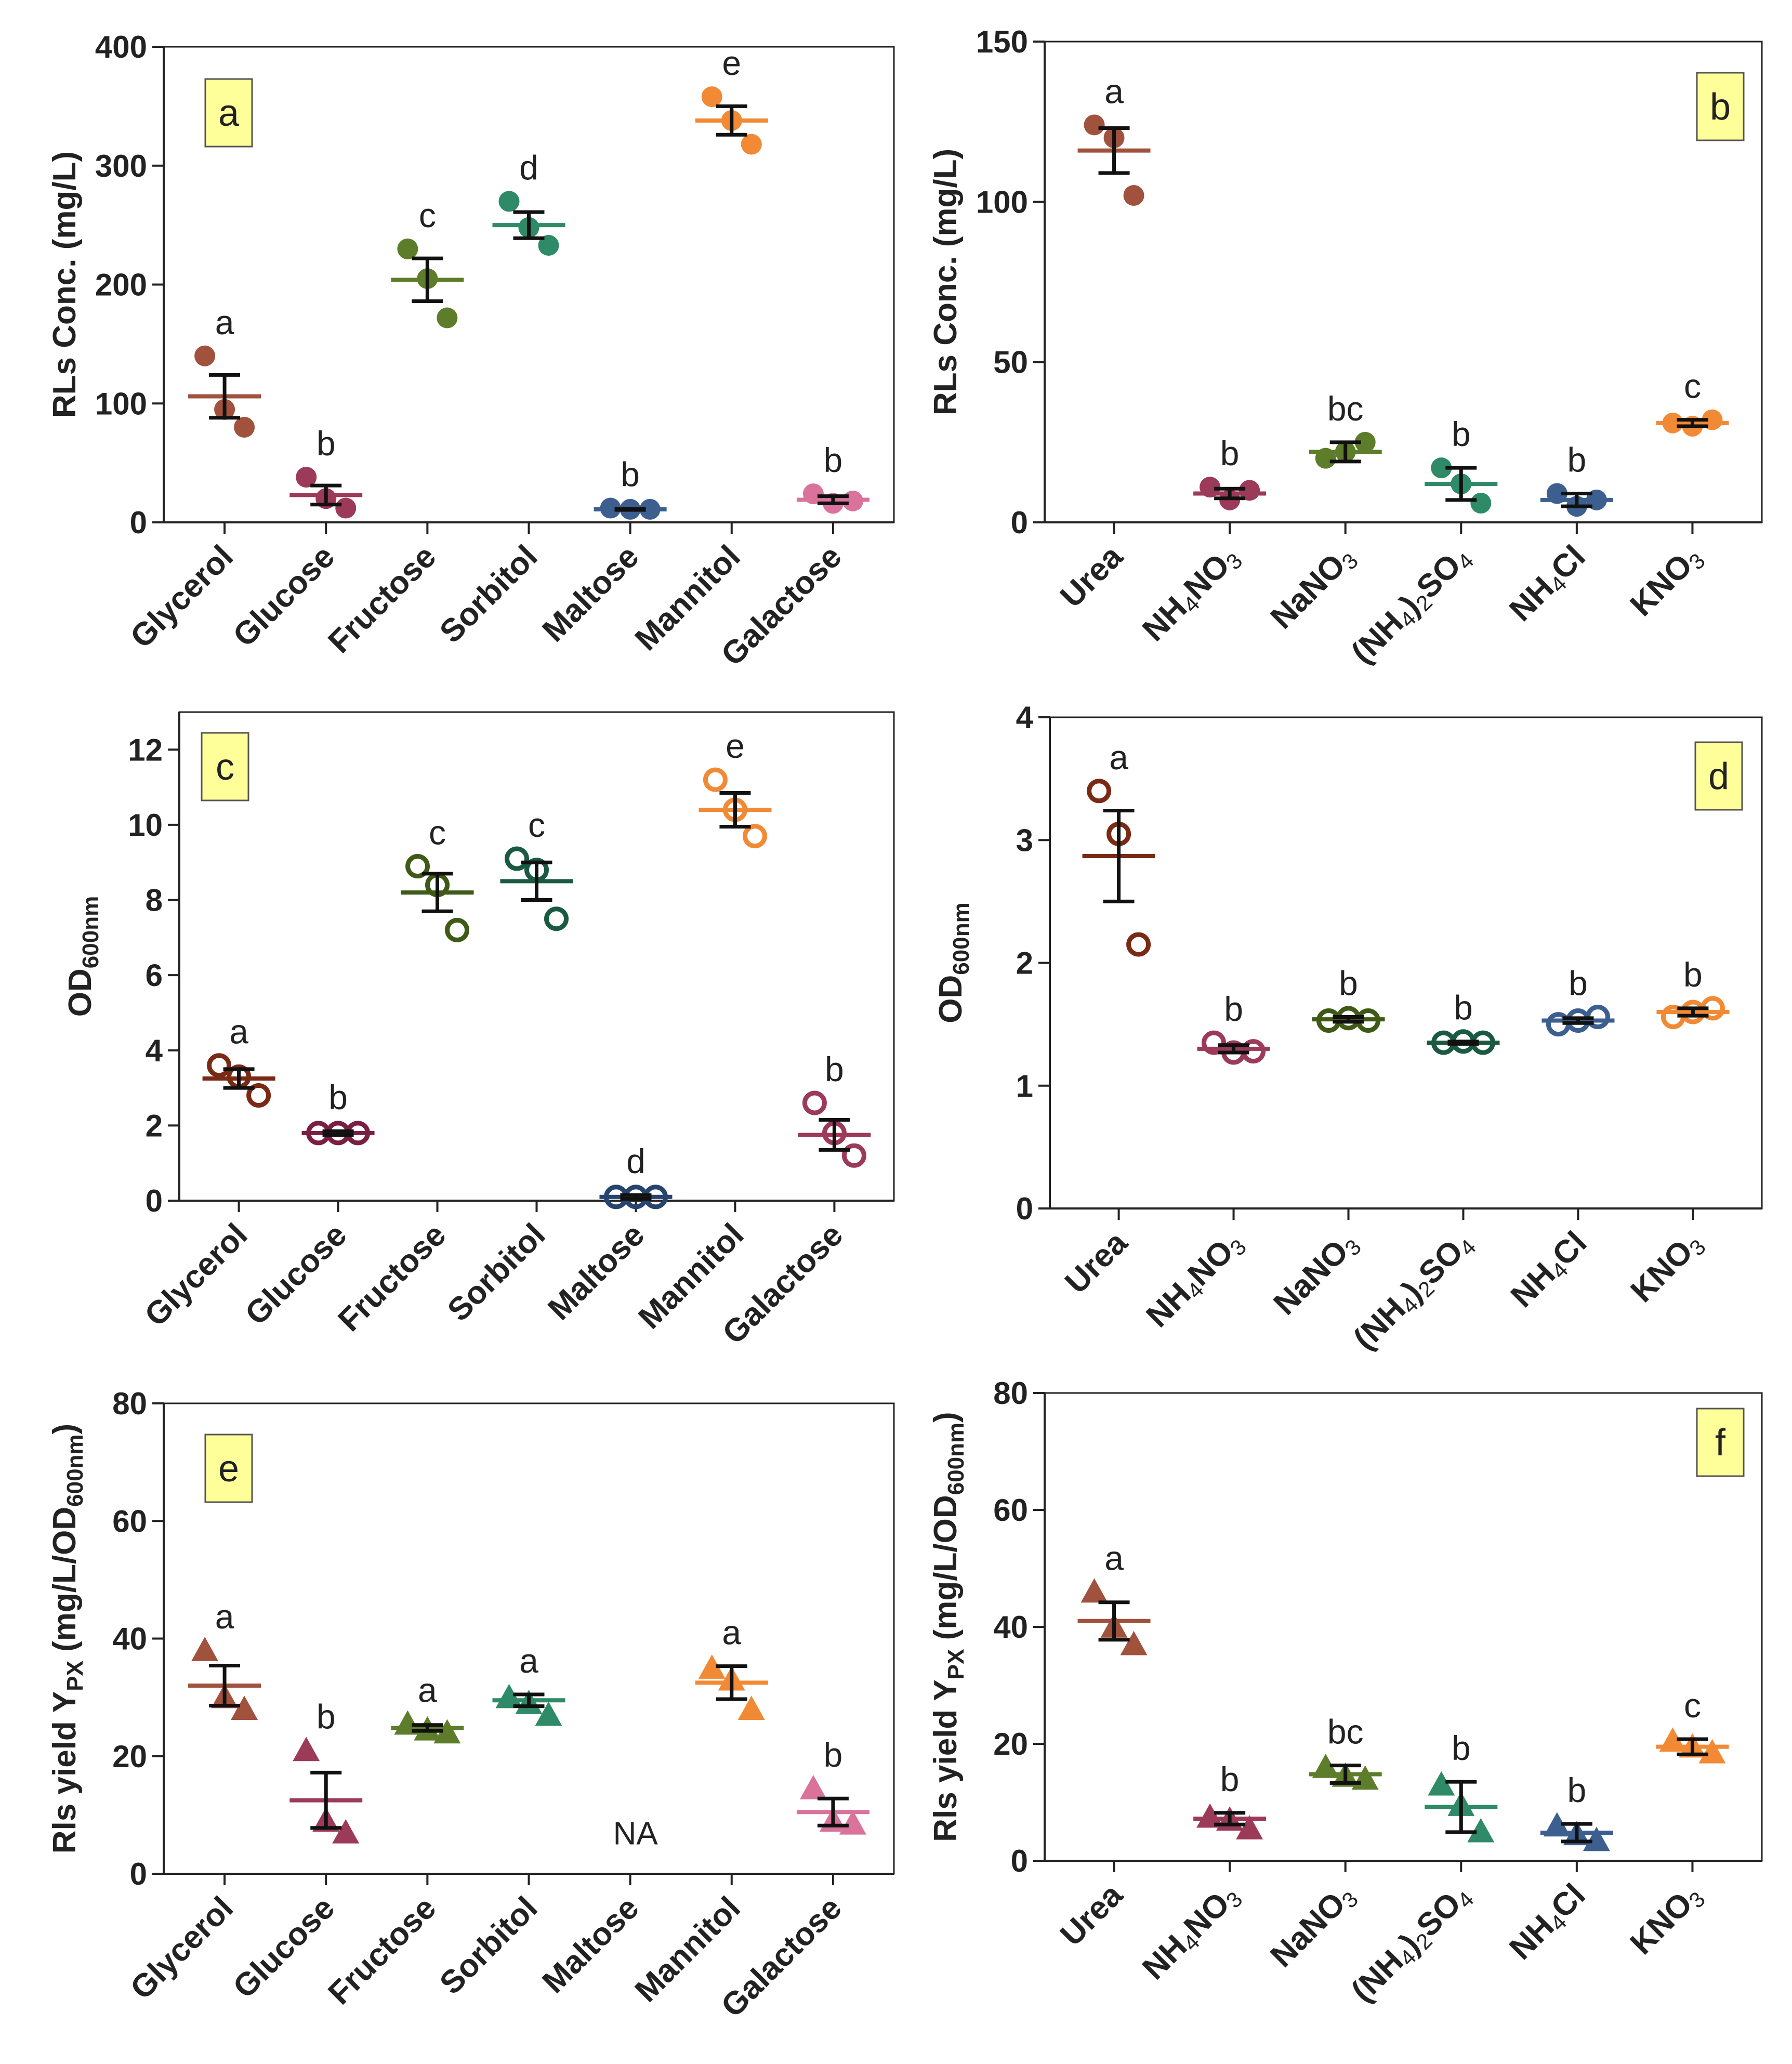  I want to click on x-tick-label: KNO3, so click(1667, 1268).